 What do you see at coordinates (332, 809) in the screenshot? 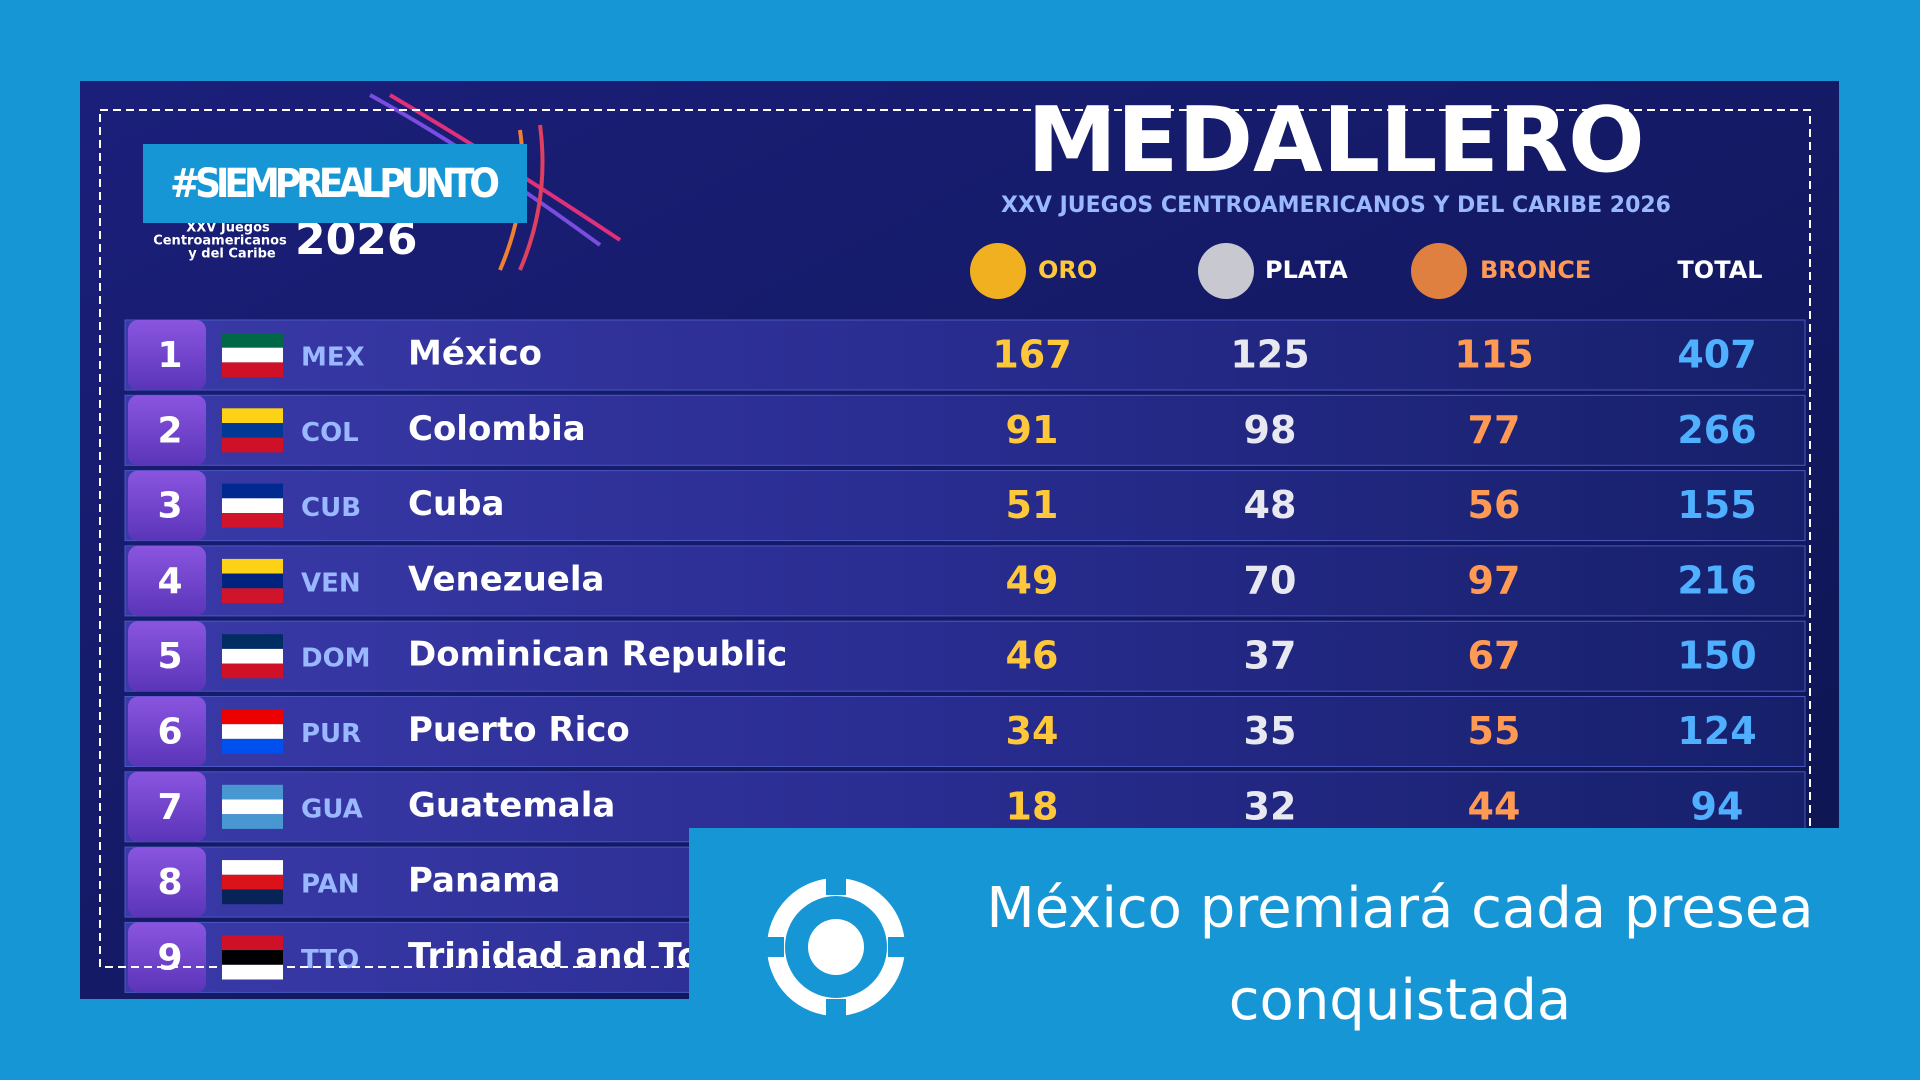
I see `country-code: GUA` at bounding box center [332, 809].